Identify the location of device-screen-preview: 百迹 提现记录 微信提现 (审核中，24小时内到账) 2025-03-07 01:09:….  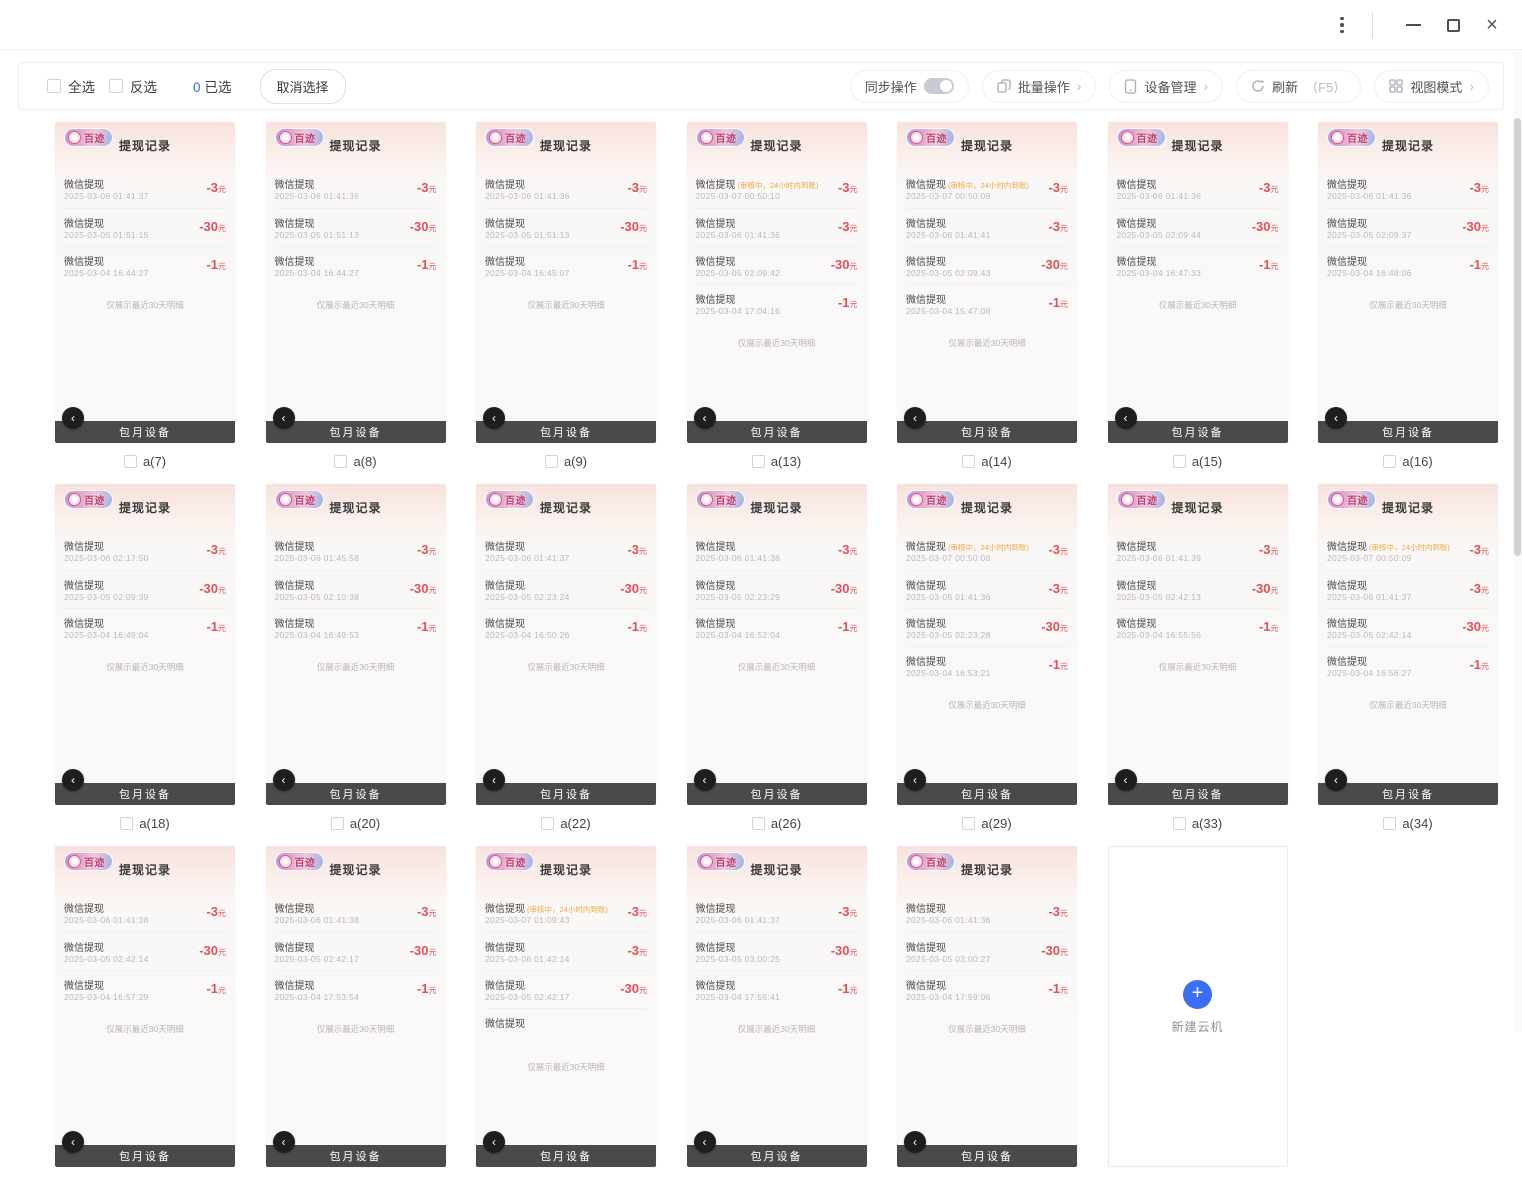
(566, 1006).